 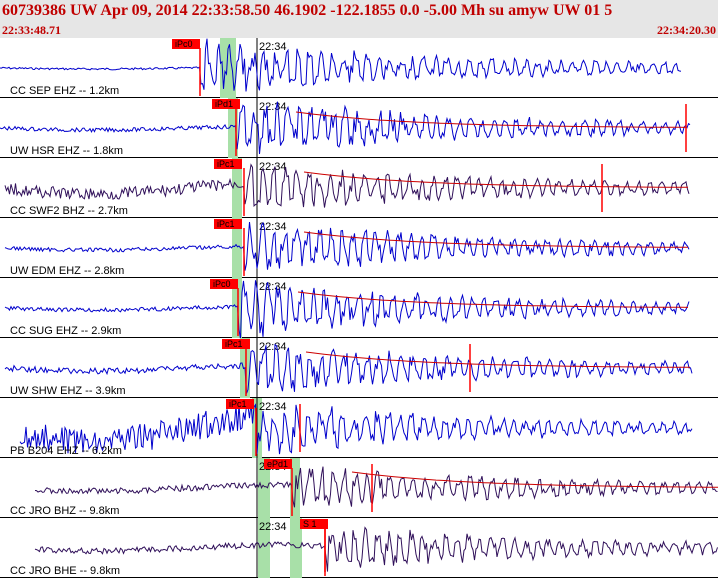 What do you see at coordinates (686, 30) in the screenshot?
I see `end-time: 22:34:20.30` at bounding box center [686, 30].